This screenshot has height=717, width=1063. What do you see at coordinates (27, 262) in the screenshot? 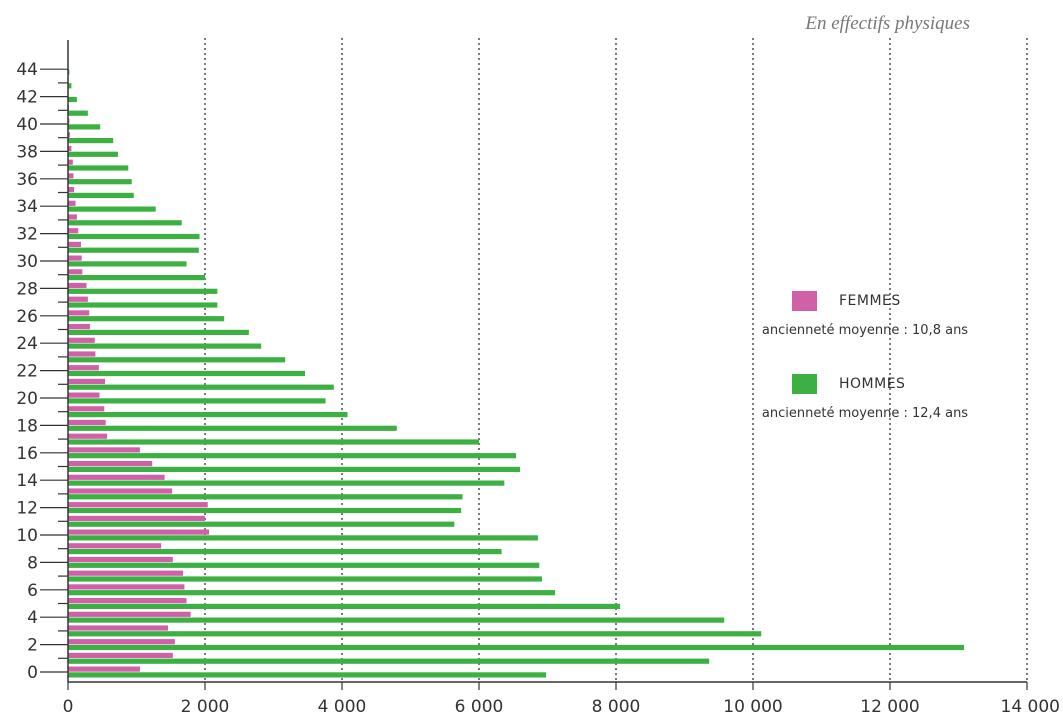
I see `y-tick-label-30: 30` at bounding box center [27, 262].